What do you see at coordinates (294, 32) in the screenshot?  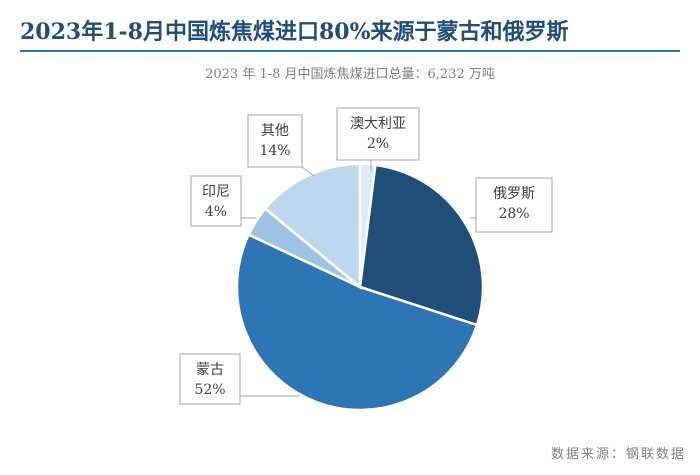 I see `chart-title: 2023年1-8月中国炼焦煤进口80%来源于蒙古和俄罗斯` at bounding box center [294, 32].